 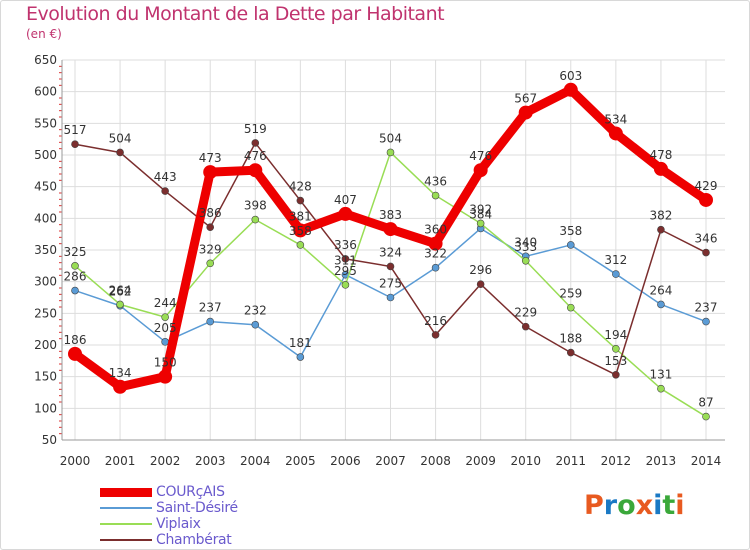 What do you see at coordinates (45, 155) in the screenshot?
I see `y-tick-label: 500` at bounding box center [45, 155].